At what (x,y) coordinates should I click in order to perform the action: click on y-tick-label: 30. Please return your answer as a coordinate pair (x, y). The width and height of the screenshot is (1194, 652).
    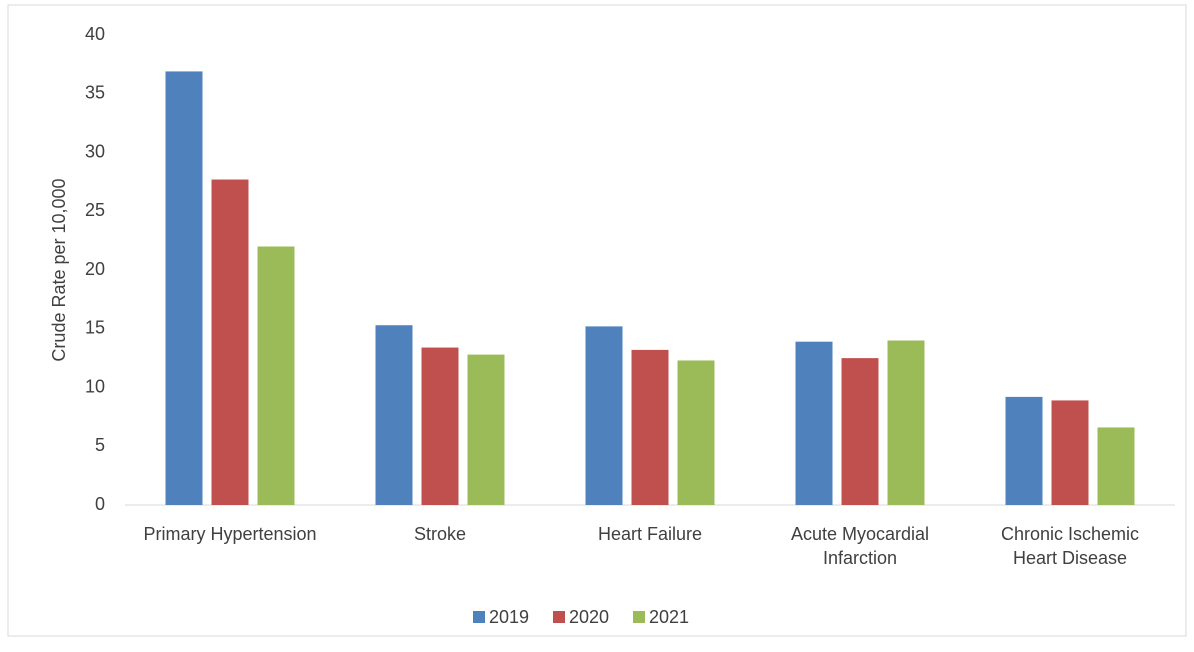
    Looking at the image, I should click on (95, 151).